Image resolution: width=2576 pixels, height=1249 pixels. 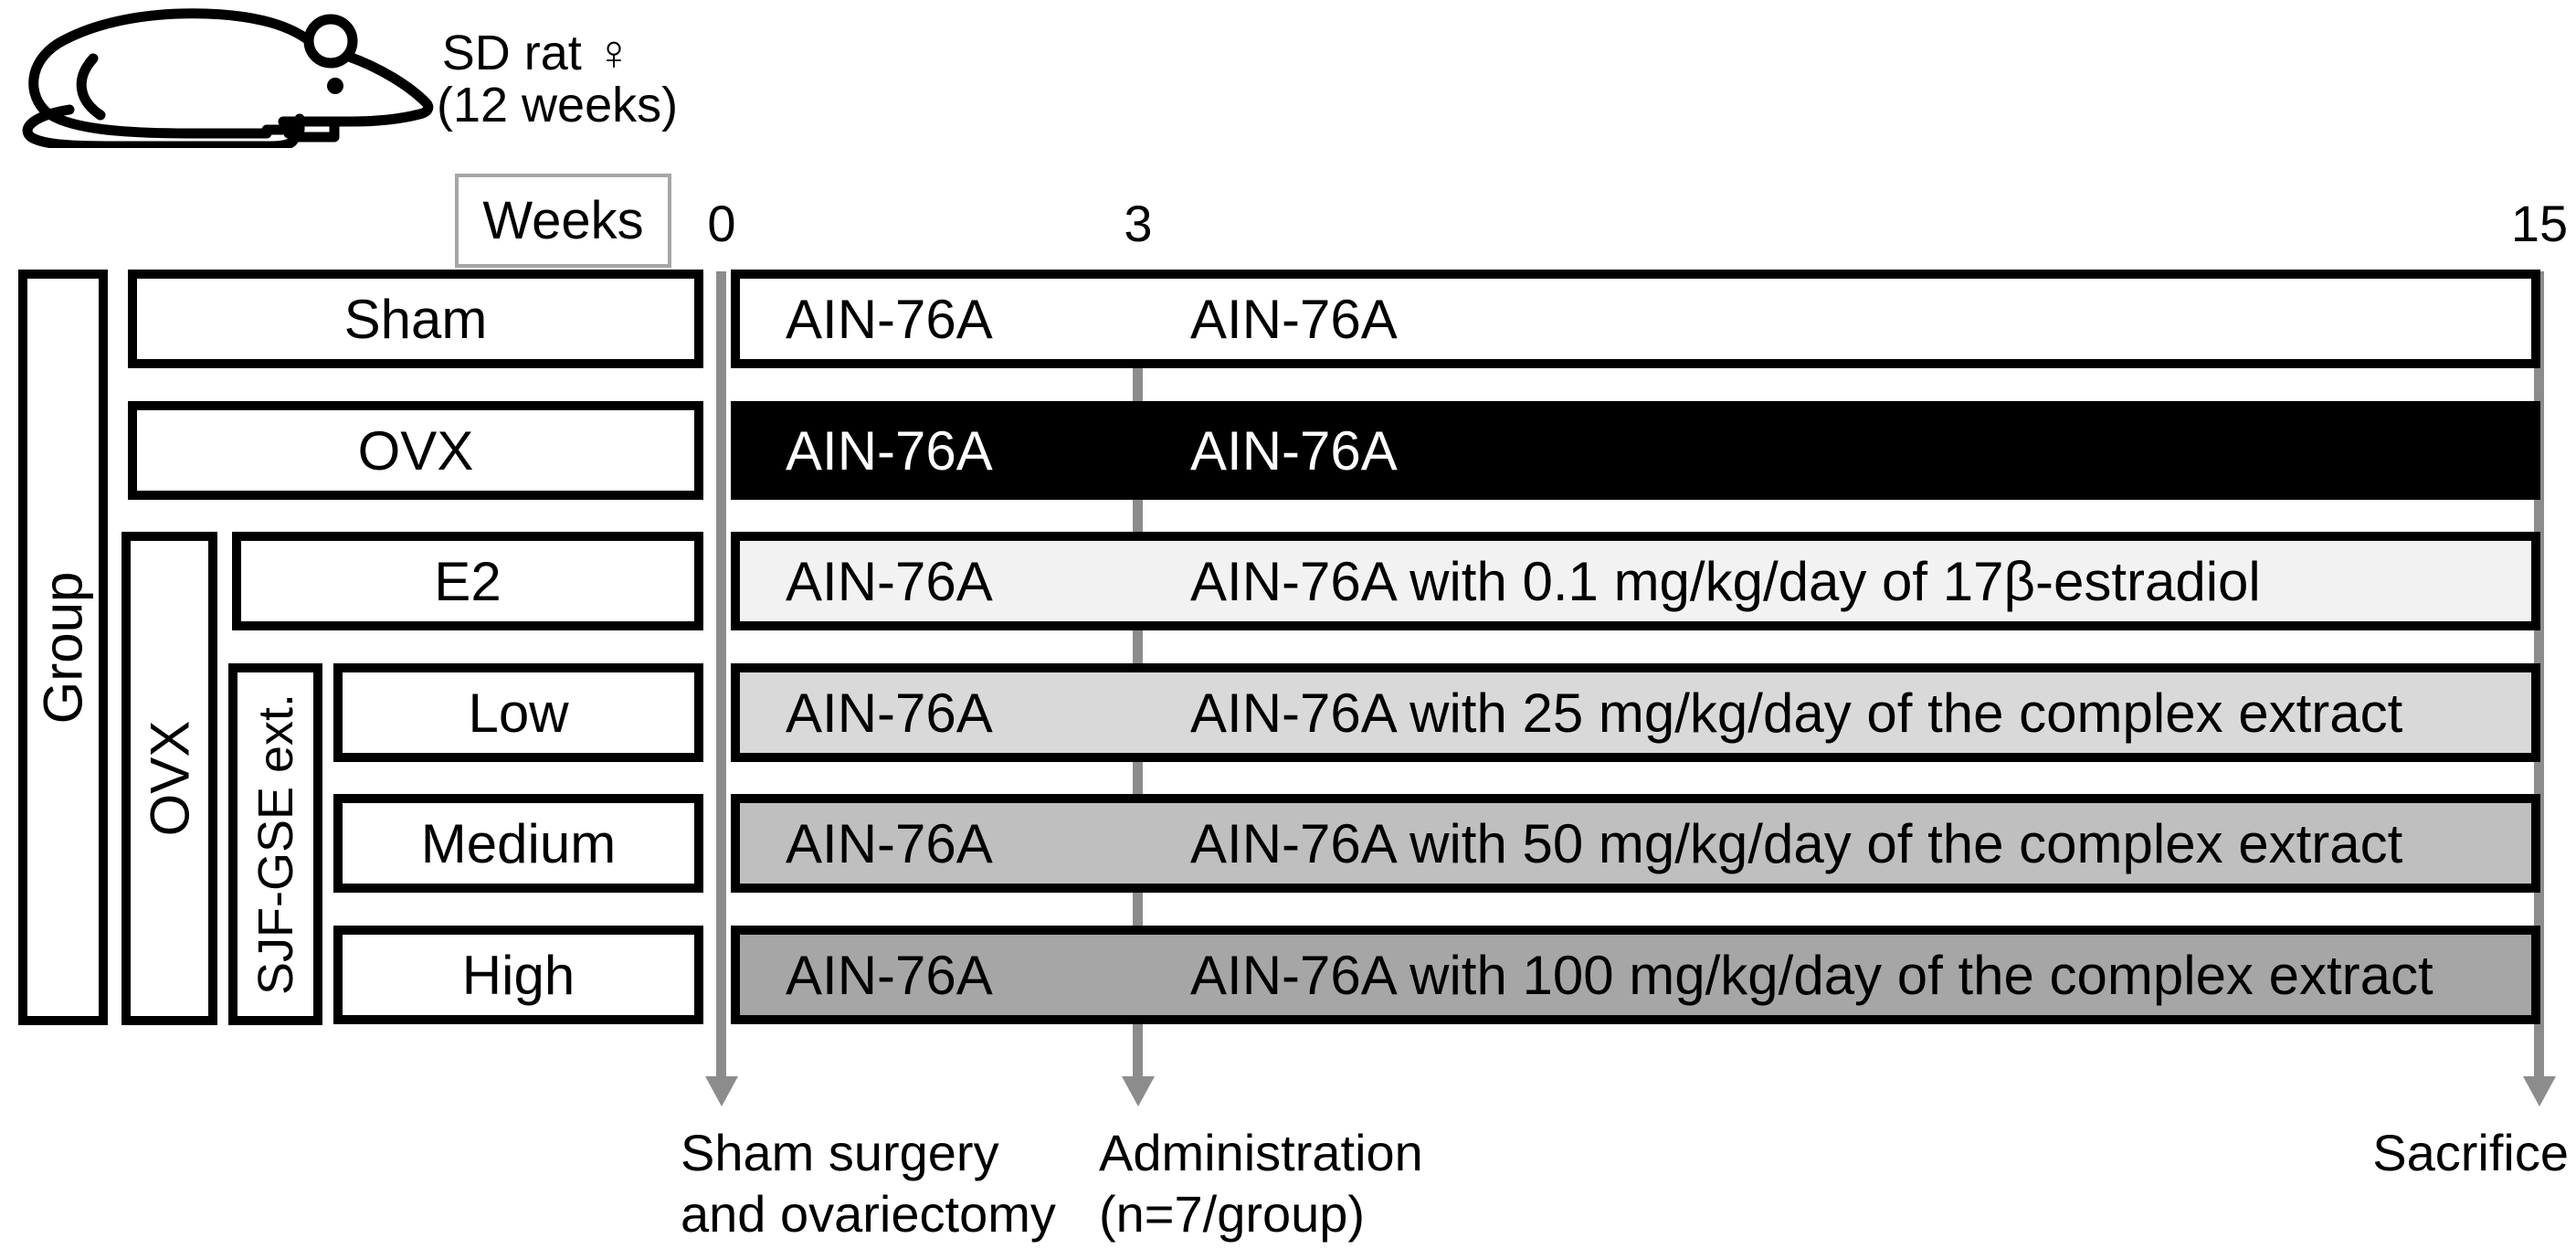 I want to click on label-medium: Medium, so click(x=518, y=843).